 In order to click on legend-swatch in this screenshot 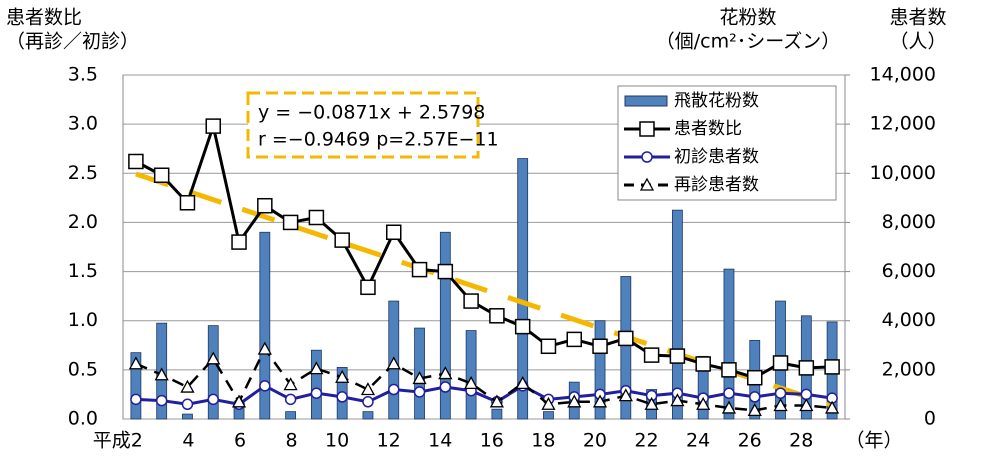, I will do `click(646, 101)`.